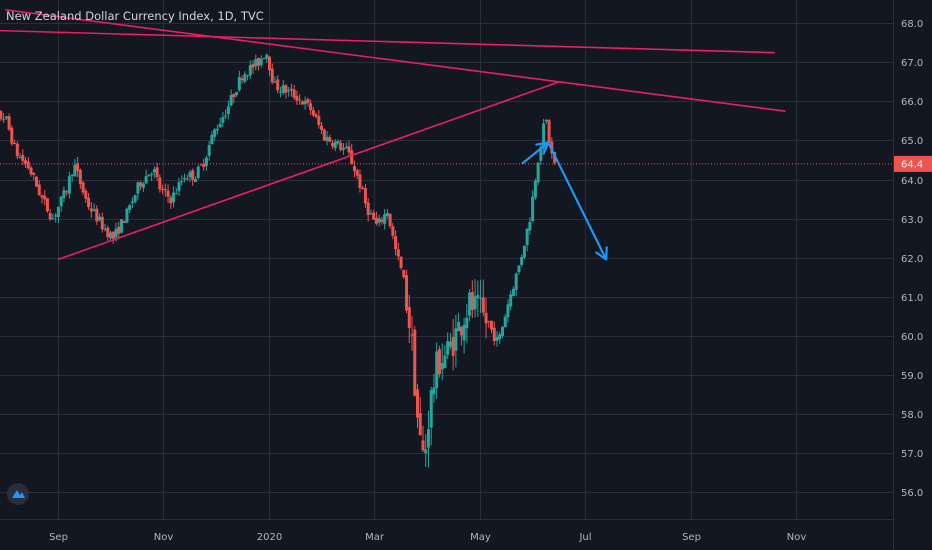 Image resolution: width=932 pixels, height=550 pixels. Describe the element at coordinates (164, 537) in the screenshot. I see `x-tick-label: Nov` at that location.